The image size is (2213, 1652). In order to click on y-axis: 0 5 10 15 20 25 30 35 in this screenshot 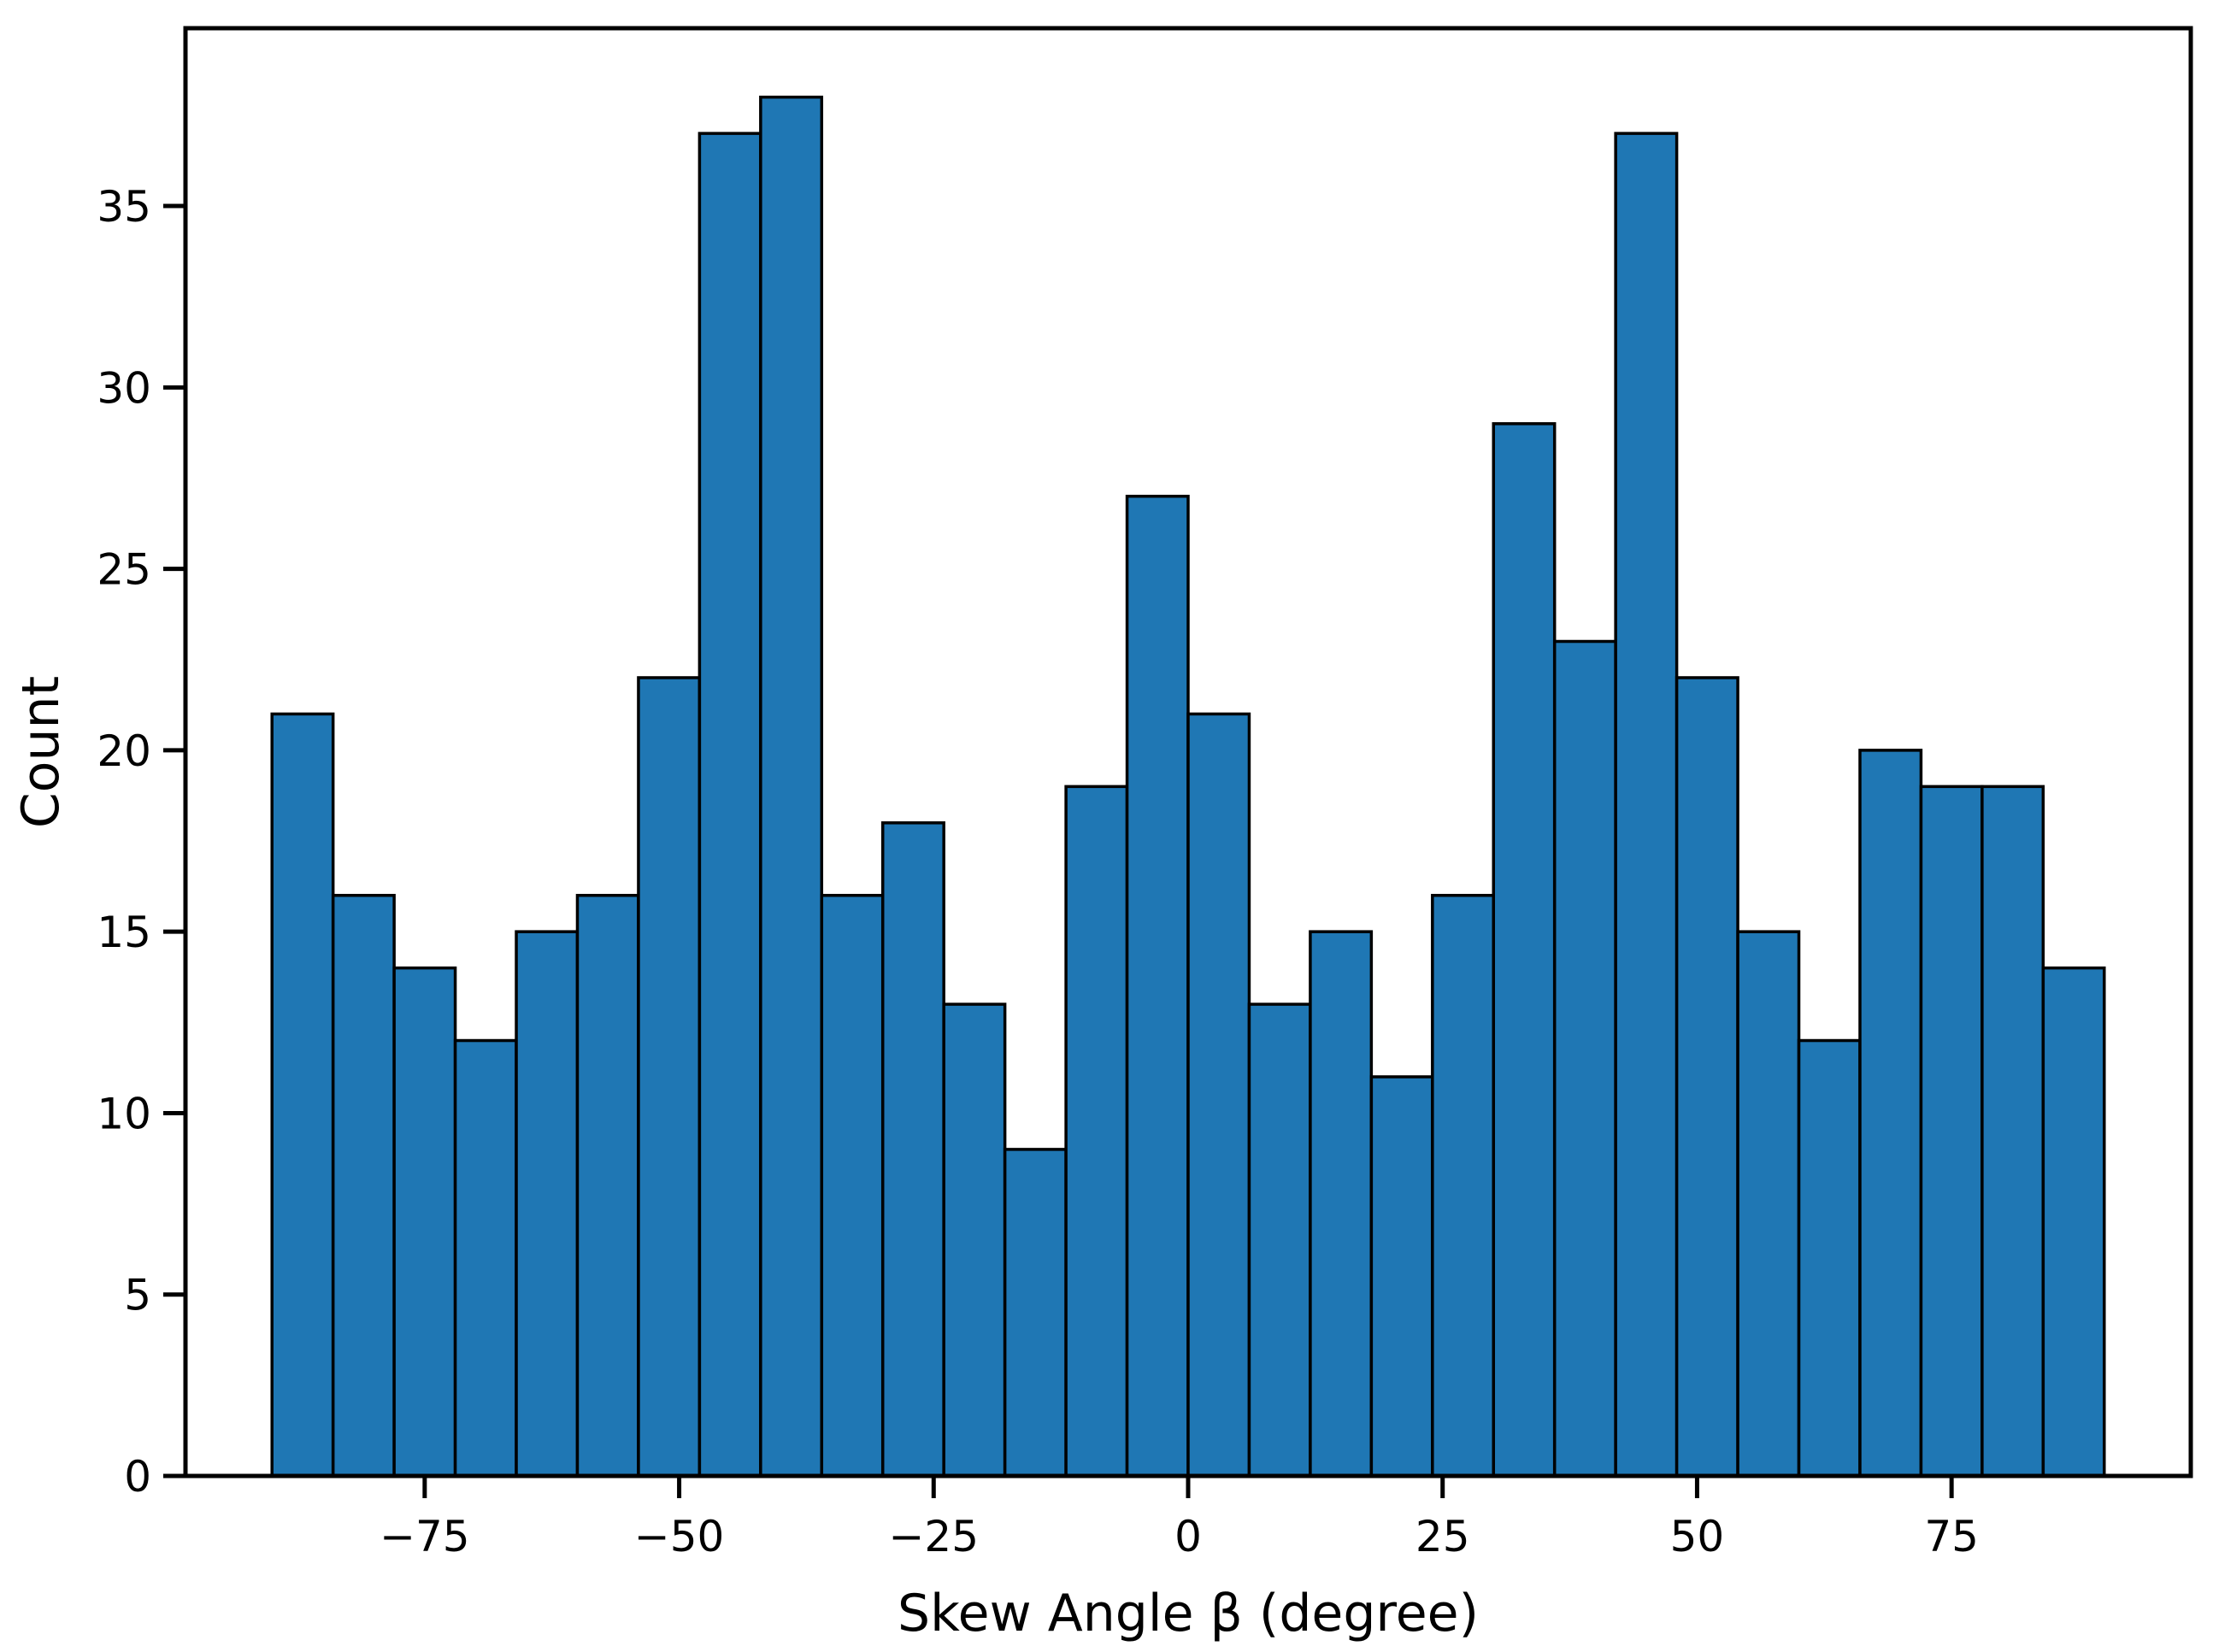, I will do `click(141, 842)`.